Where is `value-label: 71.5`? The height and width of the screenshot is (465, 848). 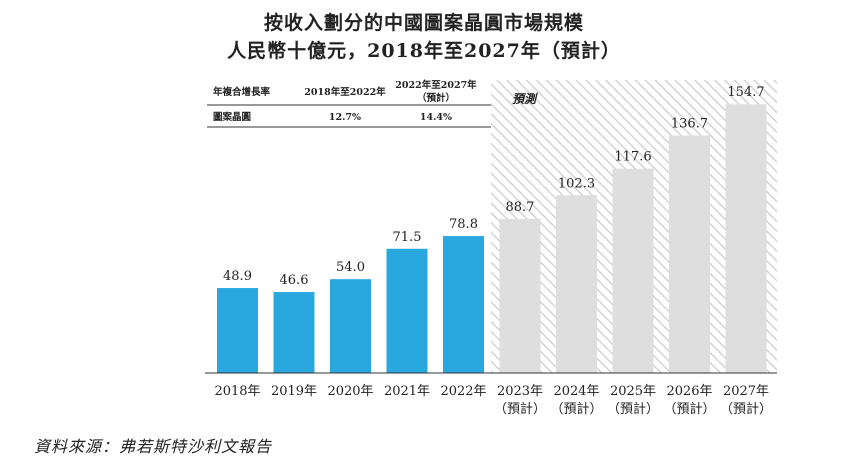
value-label: 71.5 is located at coordinates (407, 237).